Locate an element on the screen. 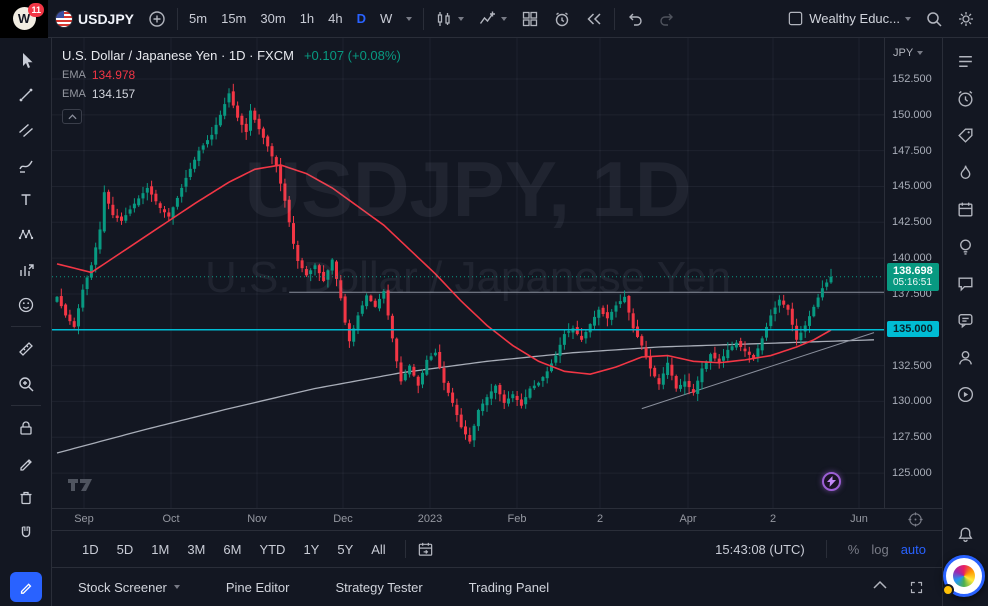 This screenshot has height=606, width=988. magnet-tool is located at coordinates (26, 532).